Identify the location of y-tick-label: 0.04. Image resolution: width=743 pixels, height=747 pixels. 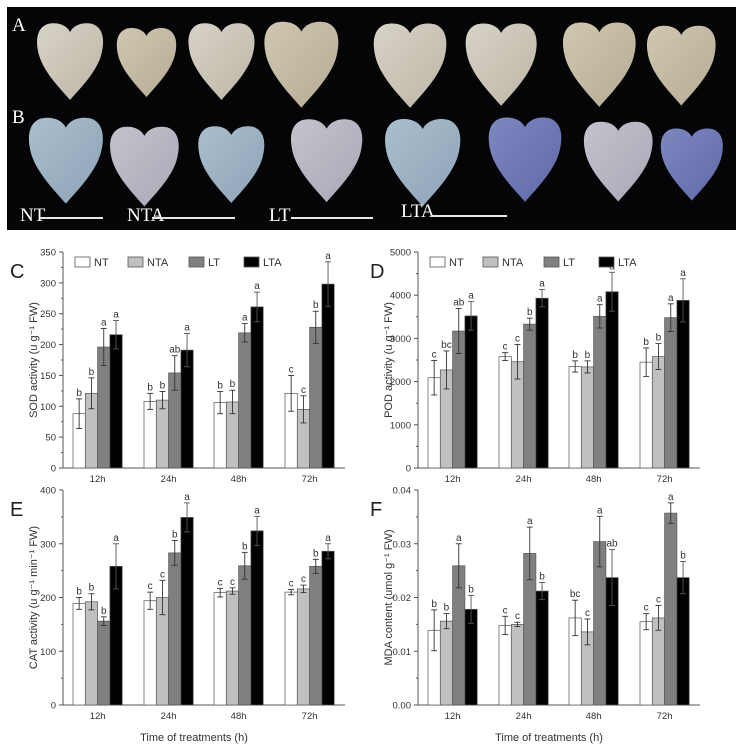
(402, 491).